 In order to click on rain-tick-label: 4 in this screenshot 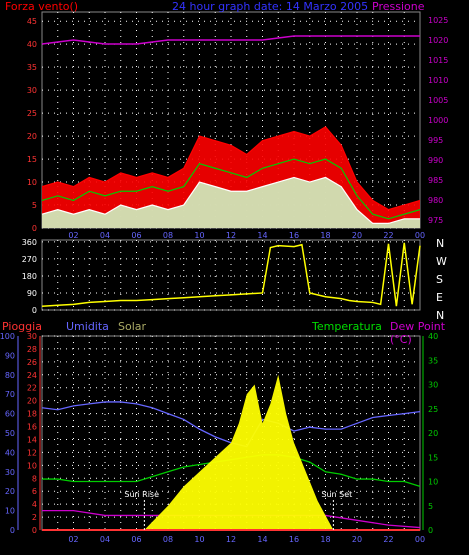, I will do `click(34, 504)`.